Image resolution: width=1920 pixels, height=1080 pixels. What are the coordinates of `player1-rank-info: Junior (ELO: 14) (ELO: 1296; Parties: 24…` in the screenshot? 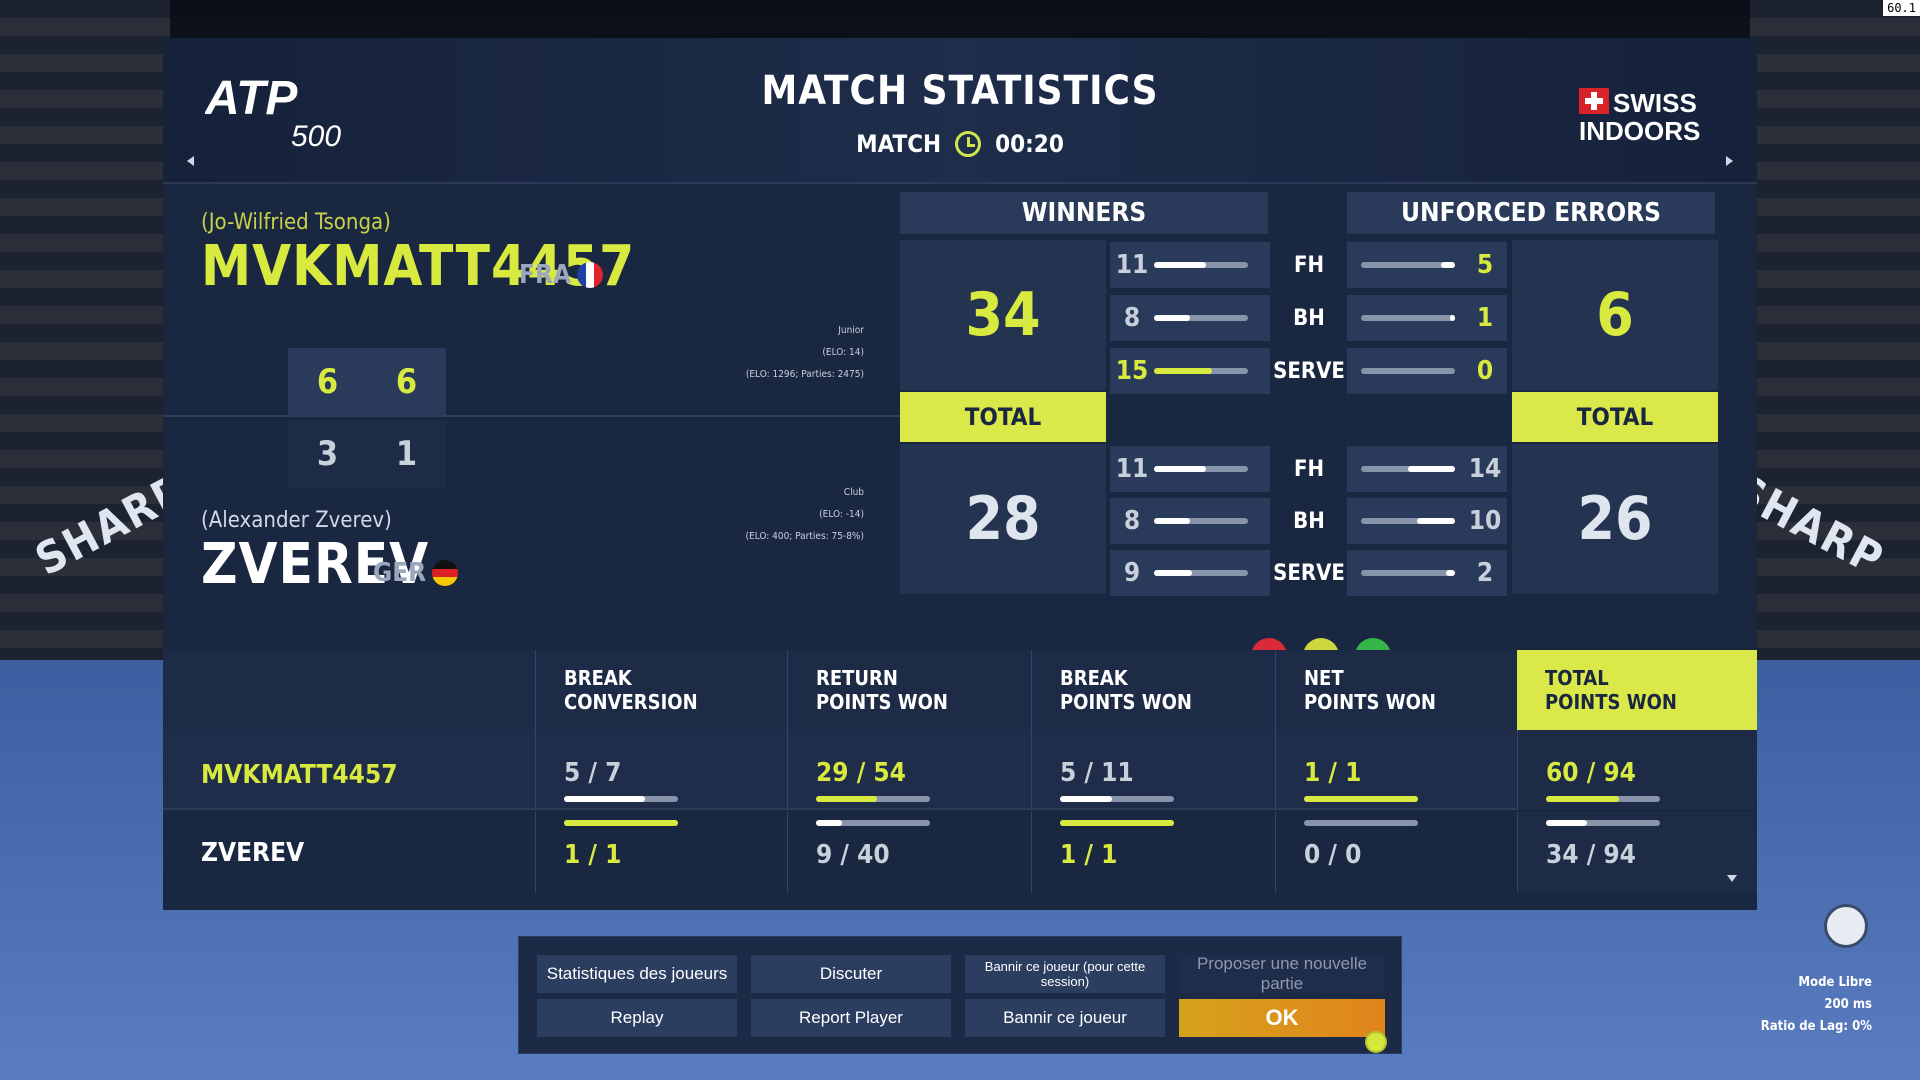 It's located at (805, 353).